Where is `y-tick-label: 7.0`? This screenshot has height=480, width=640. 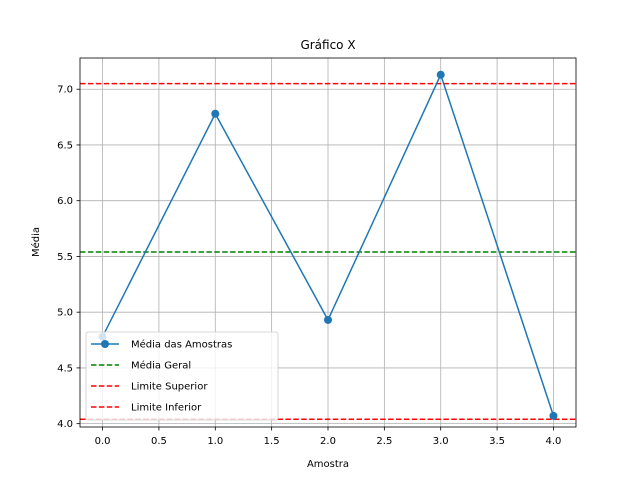 y-tick-label: 7.0 is located at coordinates (65, 90).